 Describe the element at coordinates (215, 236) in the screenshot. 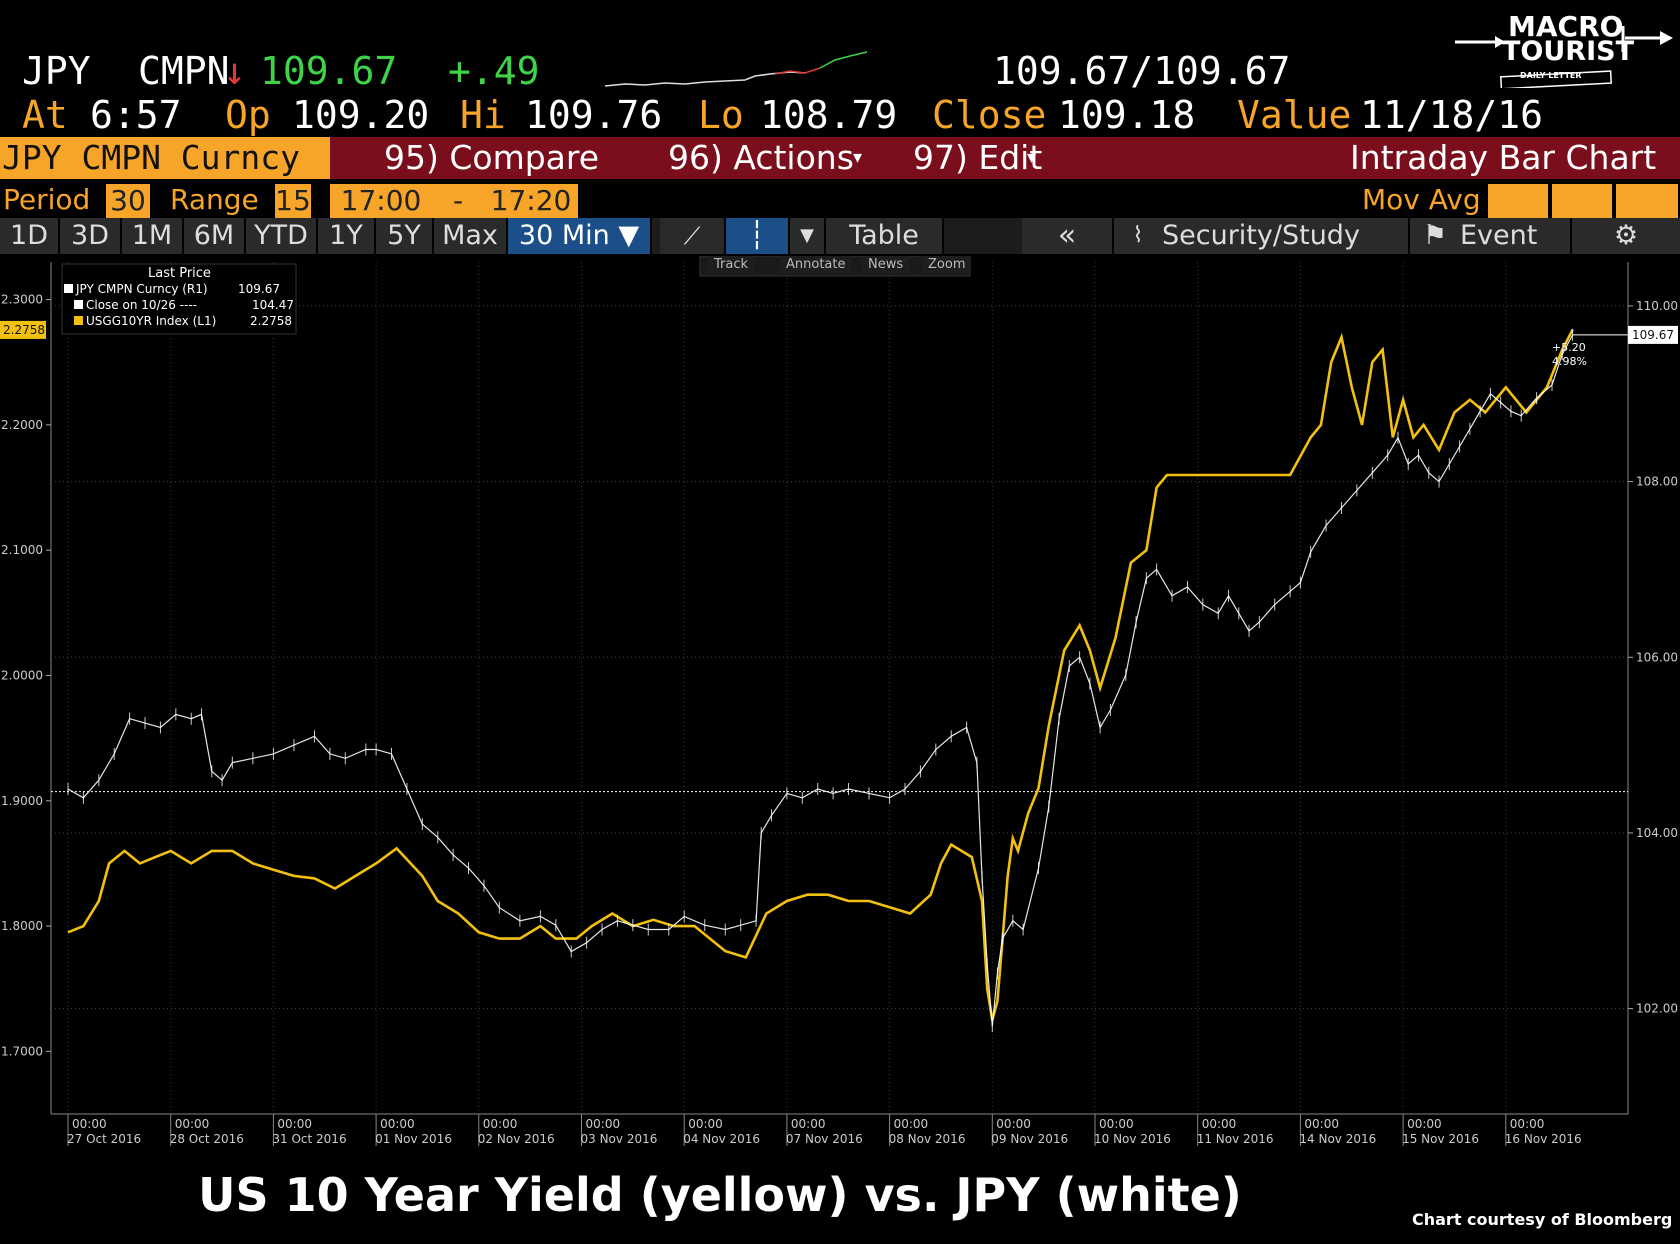

I see `tab-6m: 6M` at that location.